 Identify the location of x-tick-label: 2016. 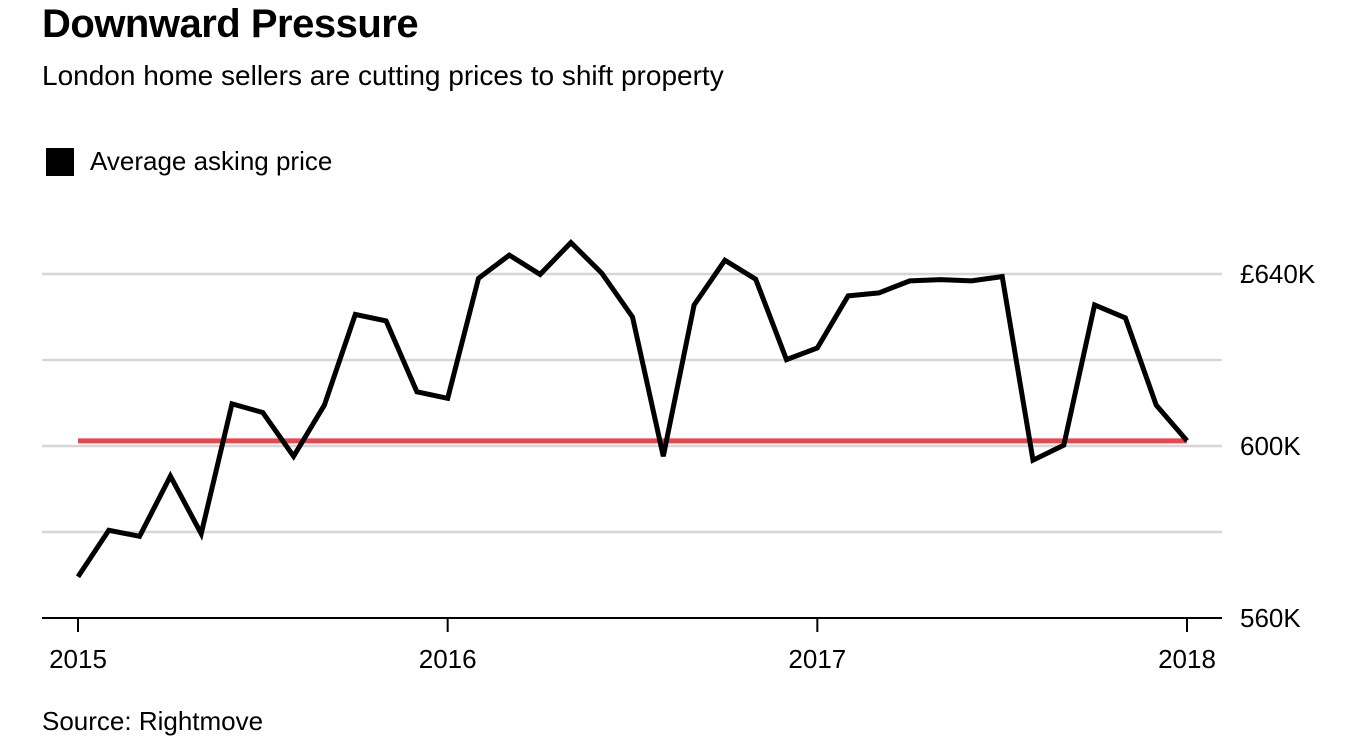
(448, 659).